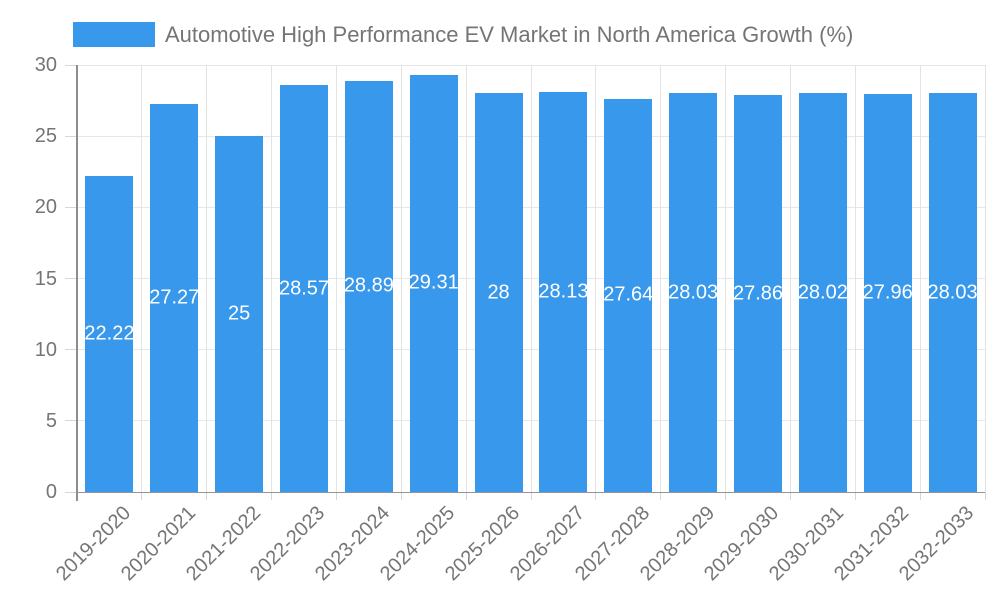  I want to click on bar: 29.31, so click(433, 283).